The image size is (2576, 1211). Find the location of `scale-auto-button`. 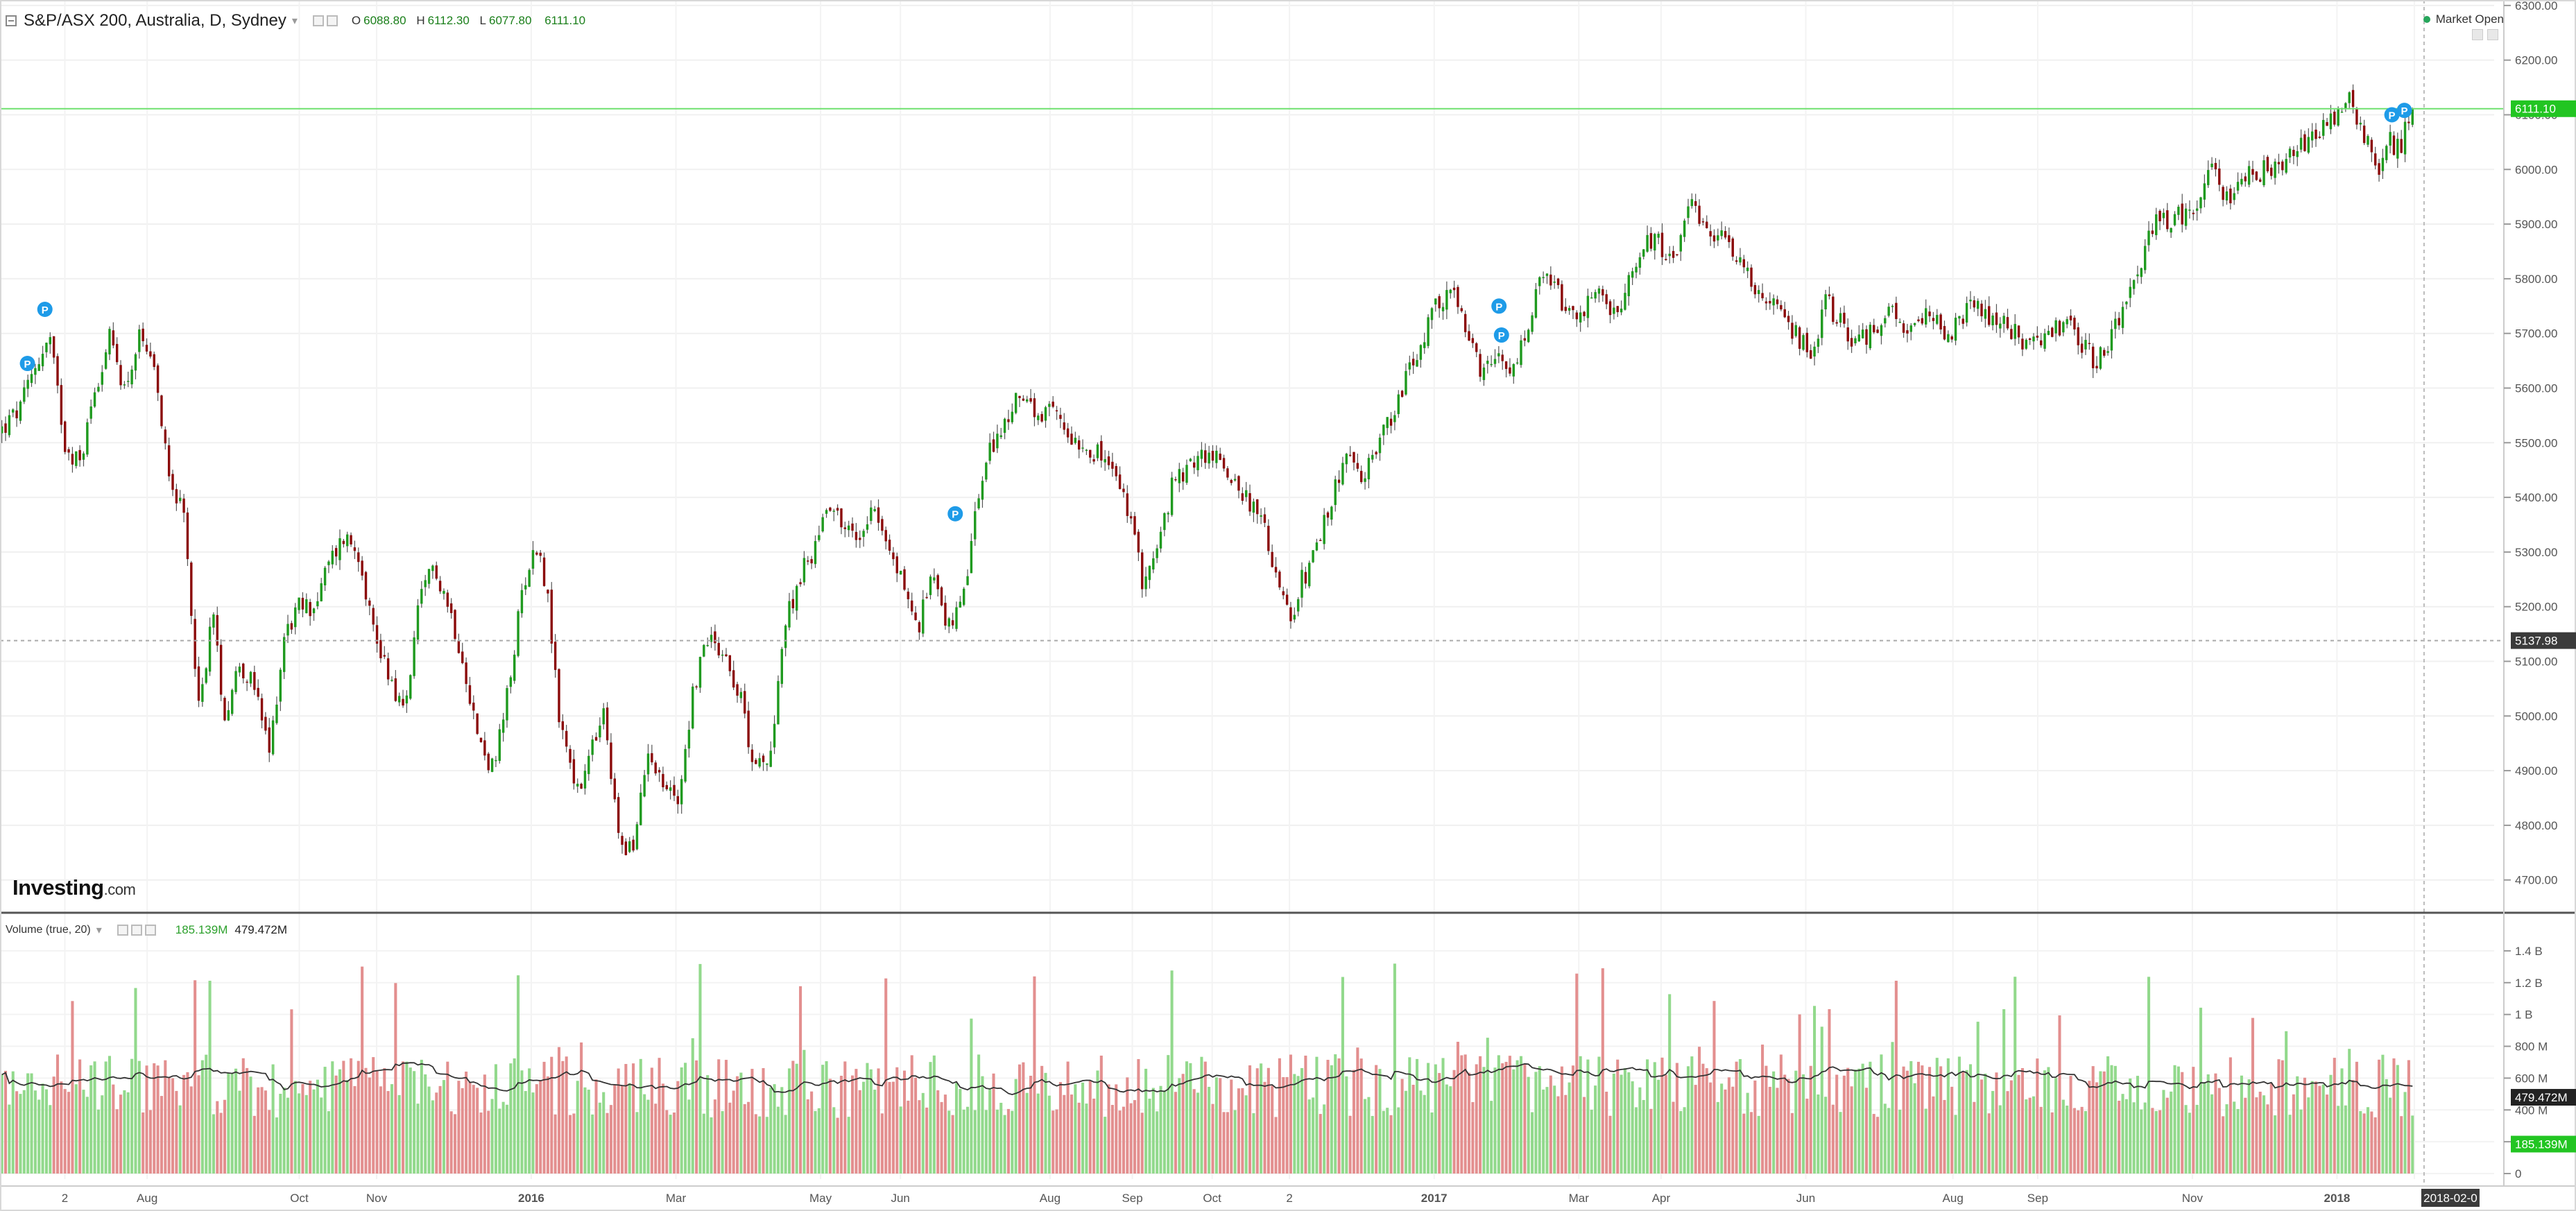

scale-auto-button is located at coordinates (2477, 34).